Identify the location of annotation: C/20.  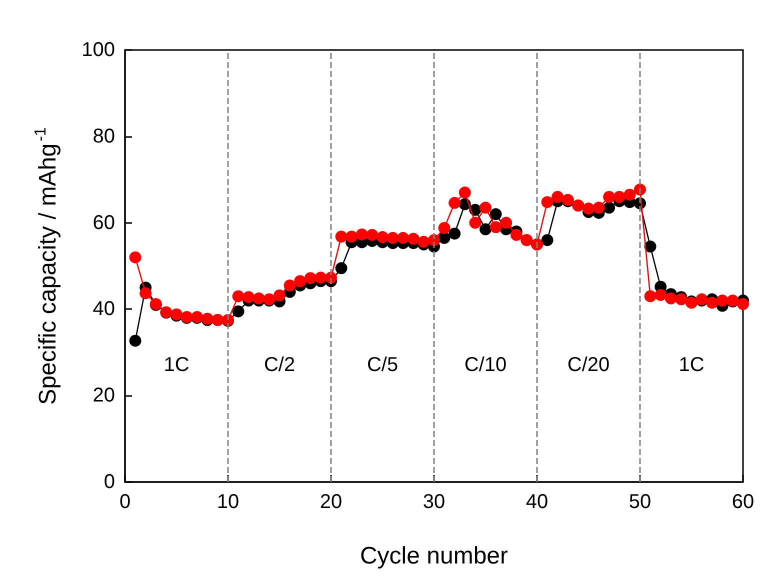
(588, 365).